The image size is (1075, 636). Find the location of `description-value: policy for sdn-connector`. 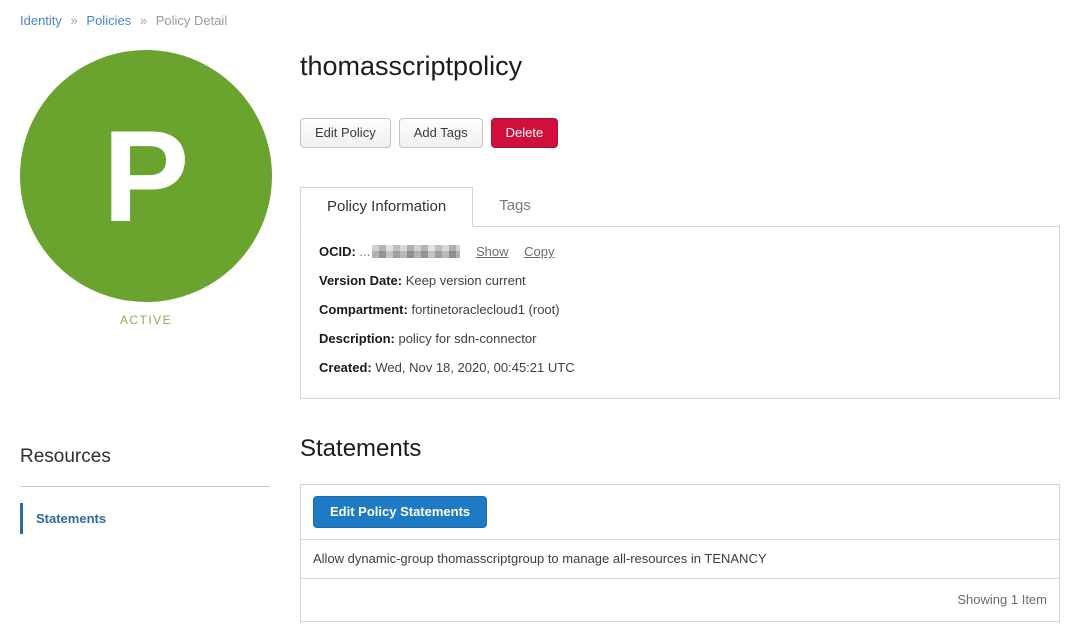

description-value: policy for sdn-connector is located at coordinates (467, 338).